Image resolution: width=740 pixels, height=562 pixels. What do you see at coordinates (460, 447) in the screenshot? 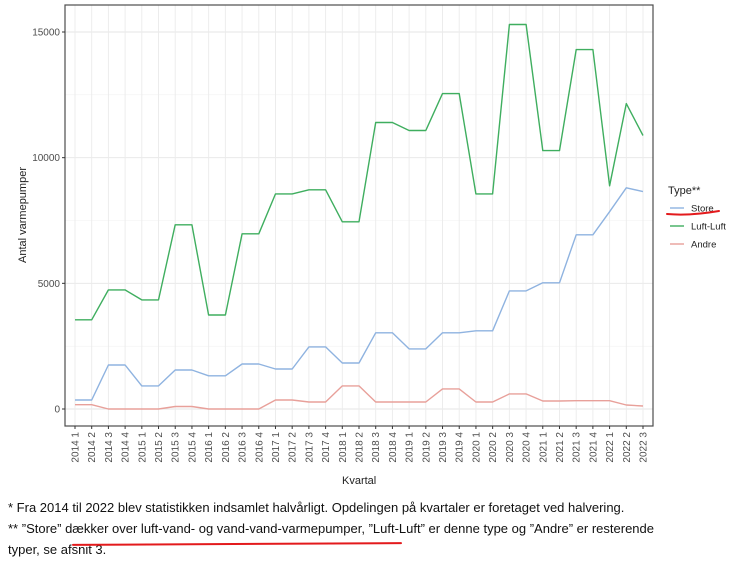
I see `x-tick-label: 2019 4` at bounding box center [460, 447].